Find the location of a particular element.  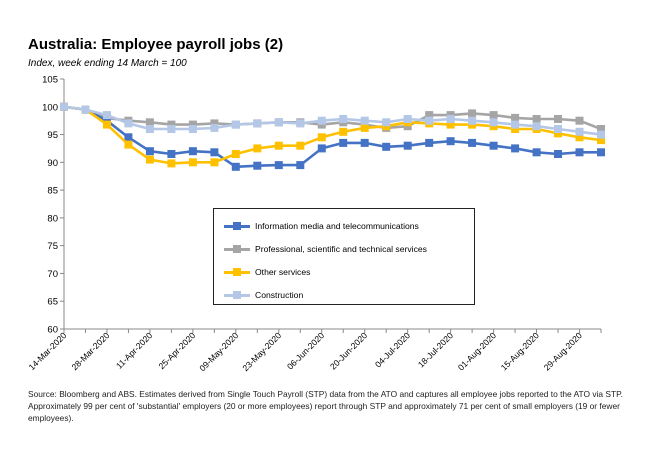

y-tick-label: 80 is located at coordinates (52, 218).